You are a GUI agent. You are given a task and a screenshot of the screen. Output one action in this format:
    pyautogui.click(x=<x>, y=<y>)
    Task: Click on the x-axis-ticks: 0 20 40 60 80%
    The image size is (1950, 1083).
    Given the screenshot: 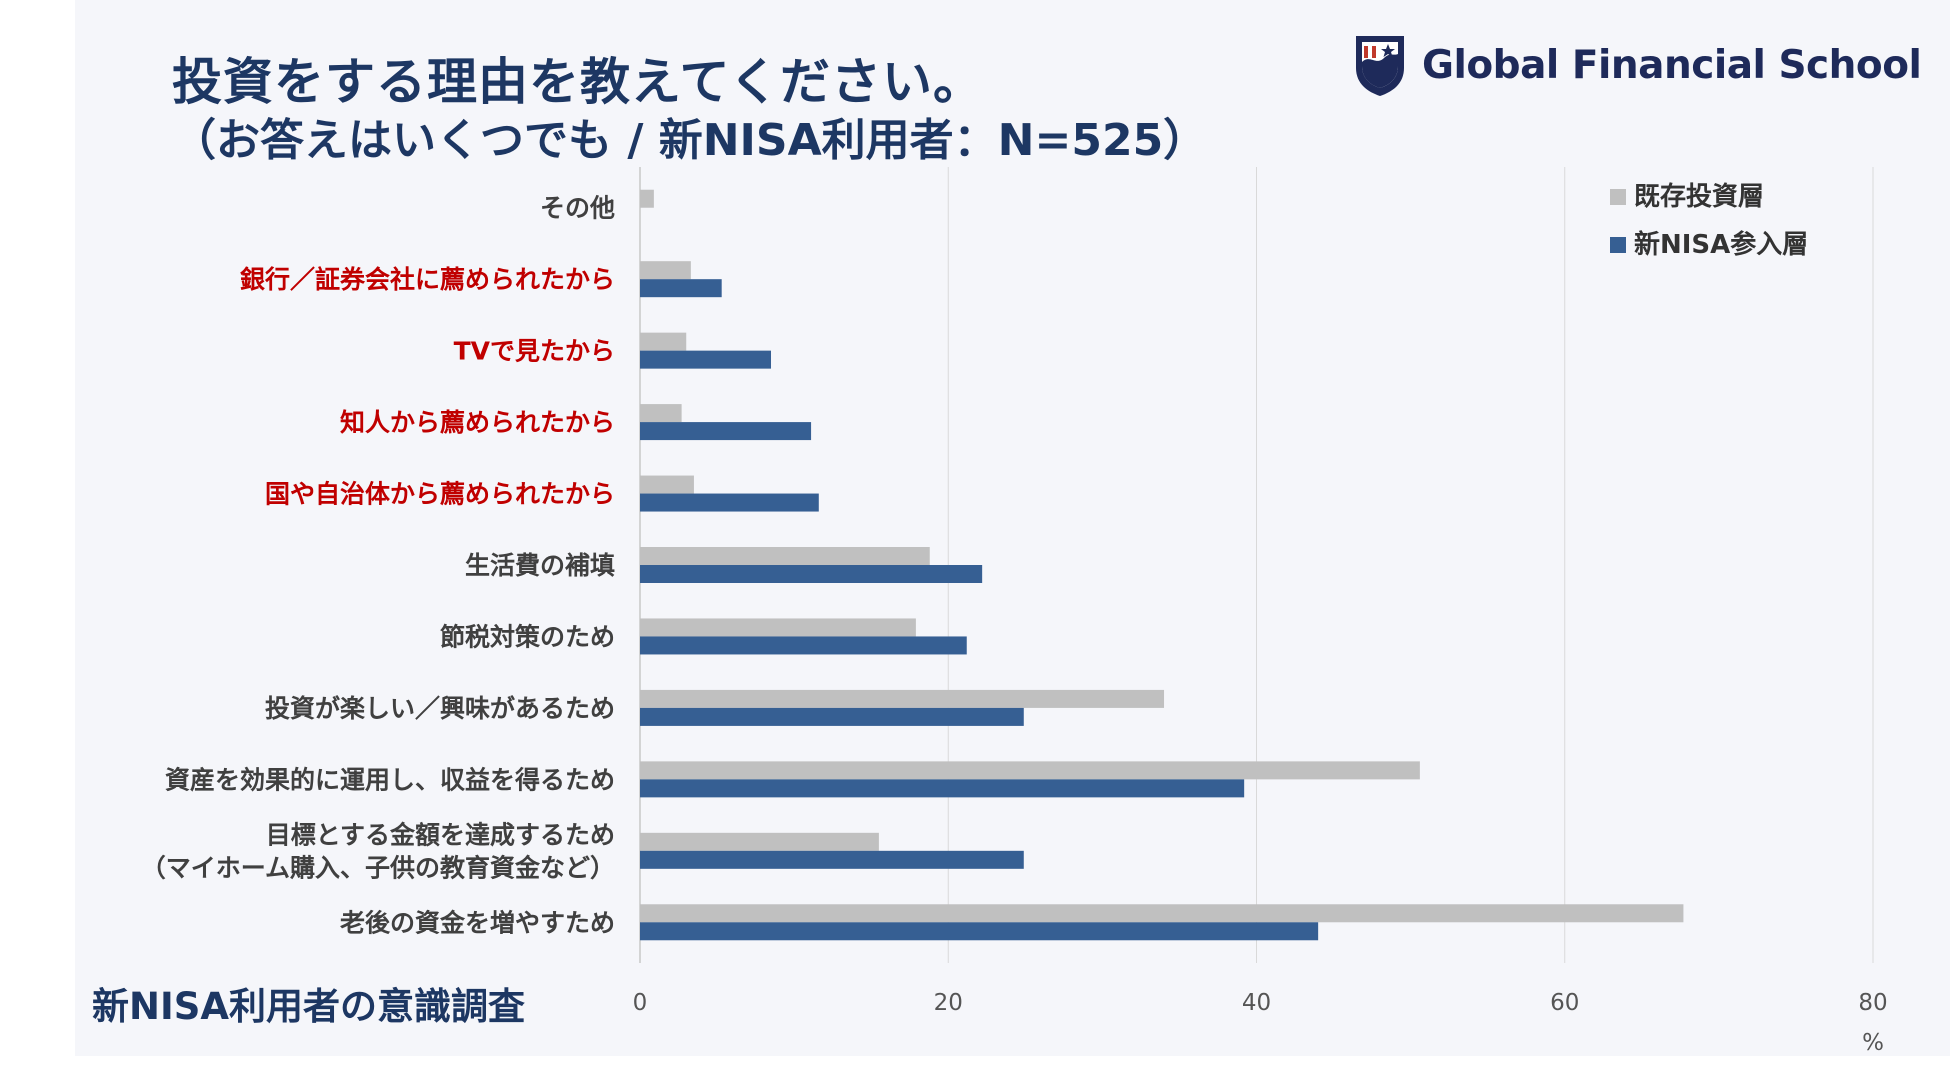 What is the action you would take?
    pyautogui.click(x=1260, y=1023)
    